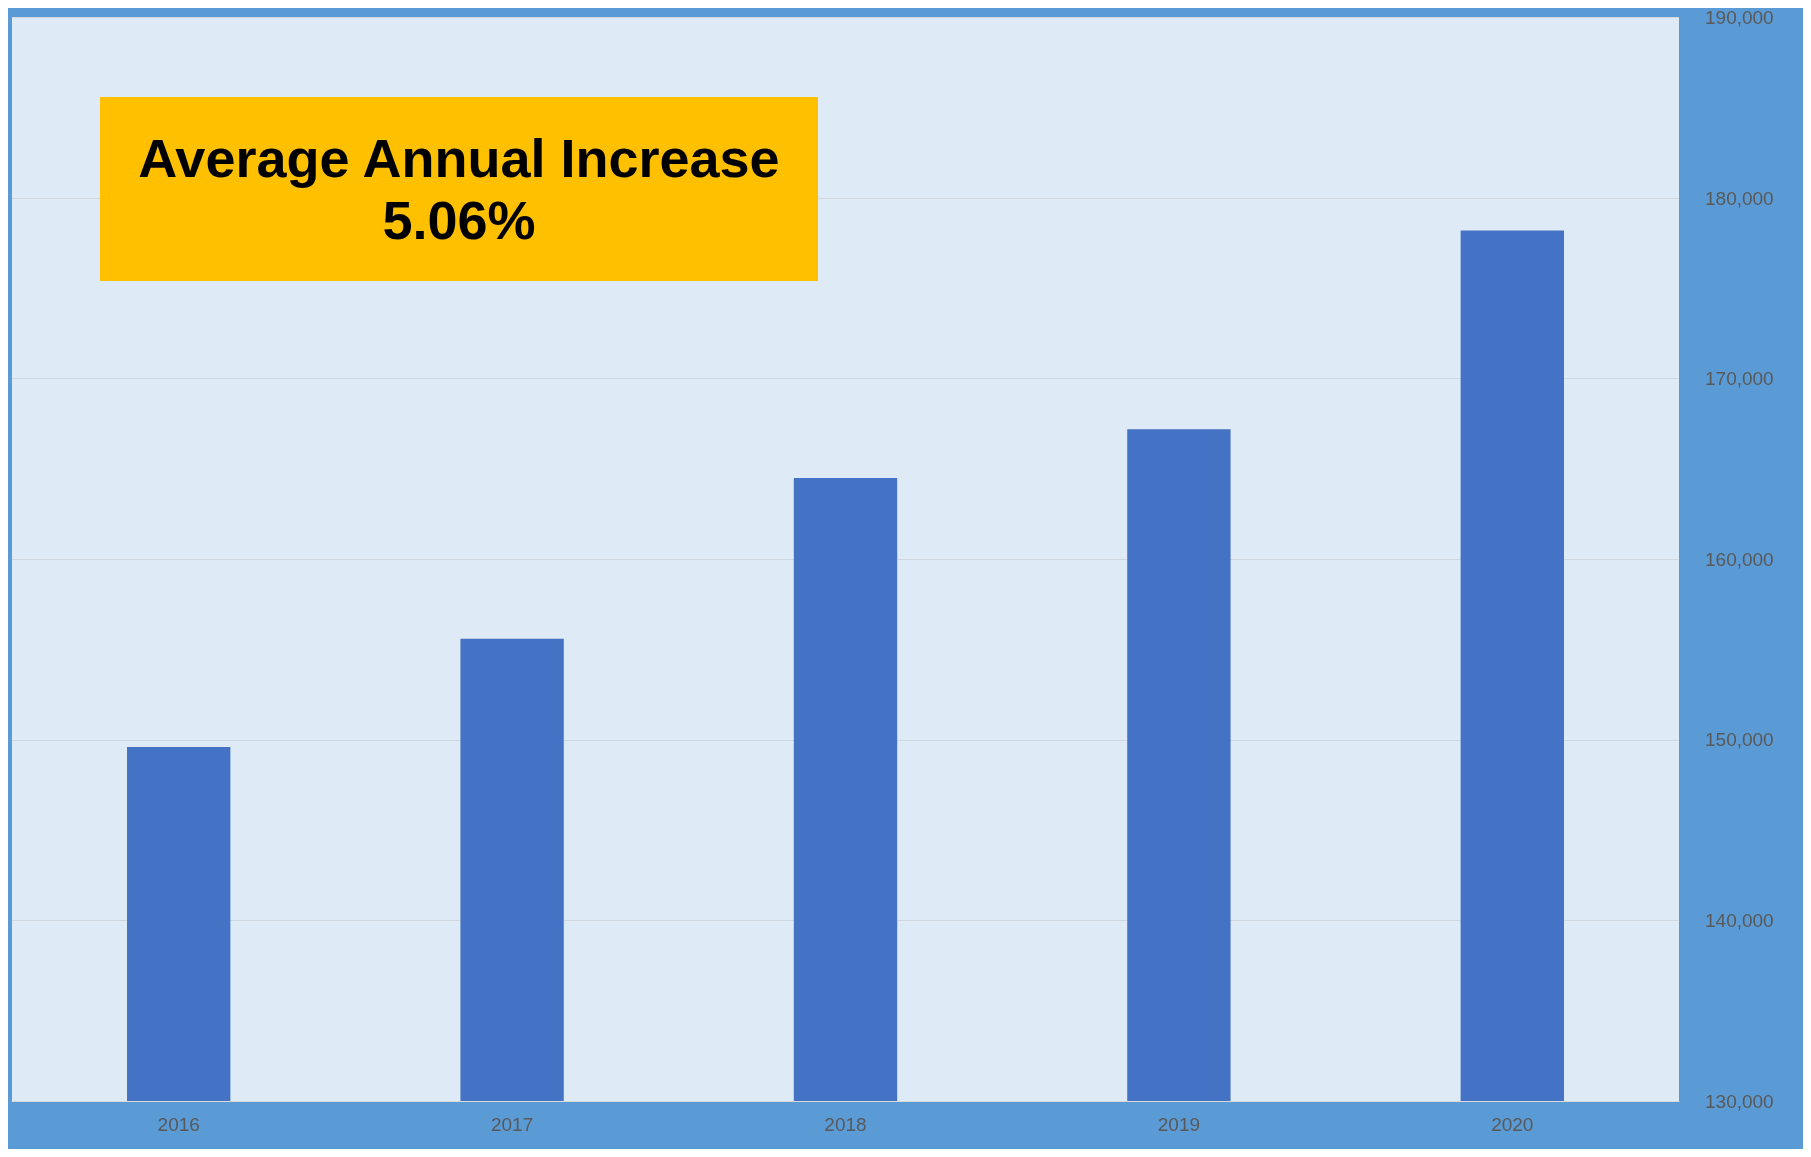 The image size is (1811, 1157). Describe the element at coordinates (512, 1124) in the screenshot. I see `x-tick-label: 2017` at that location.